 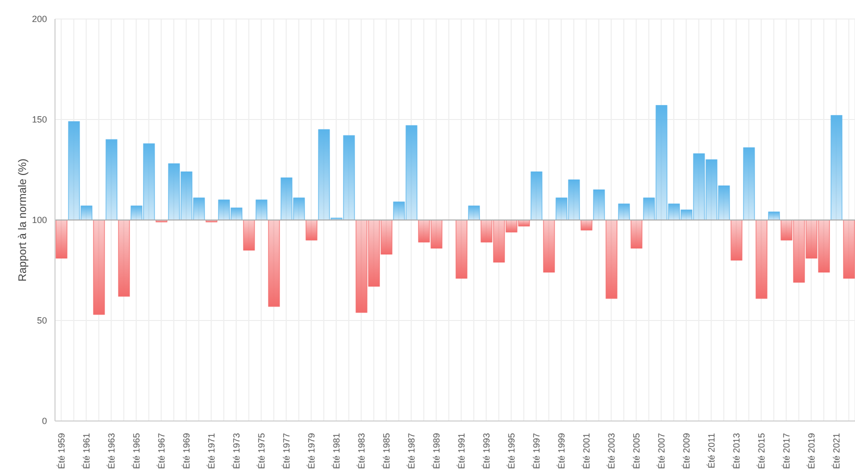 I want to click on x-tick-label: Été 1973, so click(x=236, y=451).